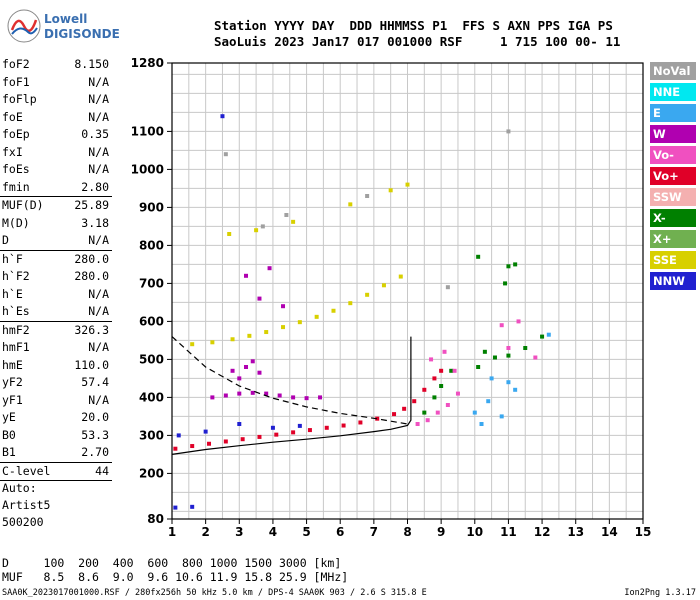 This screenshot has height=600, width=700. I want to click on param-label: D, so click(5, 240).